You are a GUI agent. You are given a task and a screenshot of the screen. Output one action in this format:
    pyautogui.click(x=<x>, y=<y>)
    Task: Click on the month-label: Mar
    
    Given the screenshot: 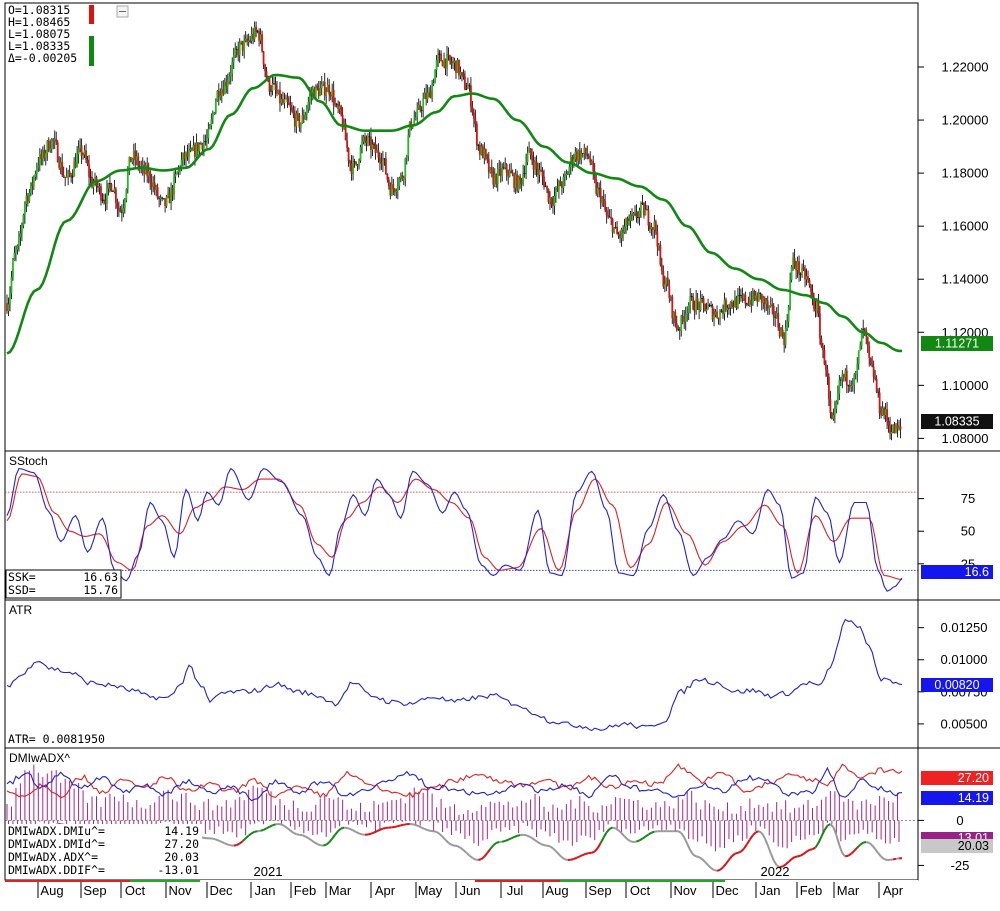 What is the action you would take?
    pyautogui.click(x=848, y=890)
    